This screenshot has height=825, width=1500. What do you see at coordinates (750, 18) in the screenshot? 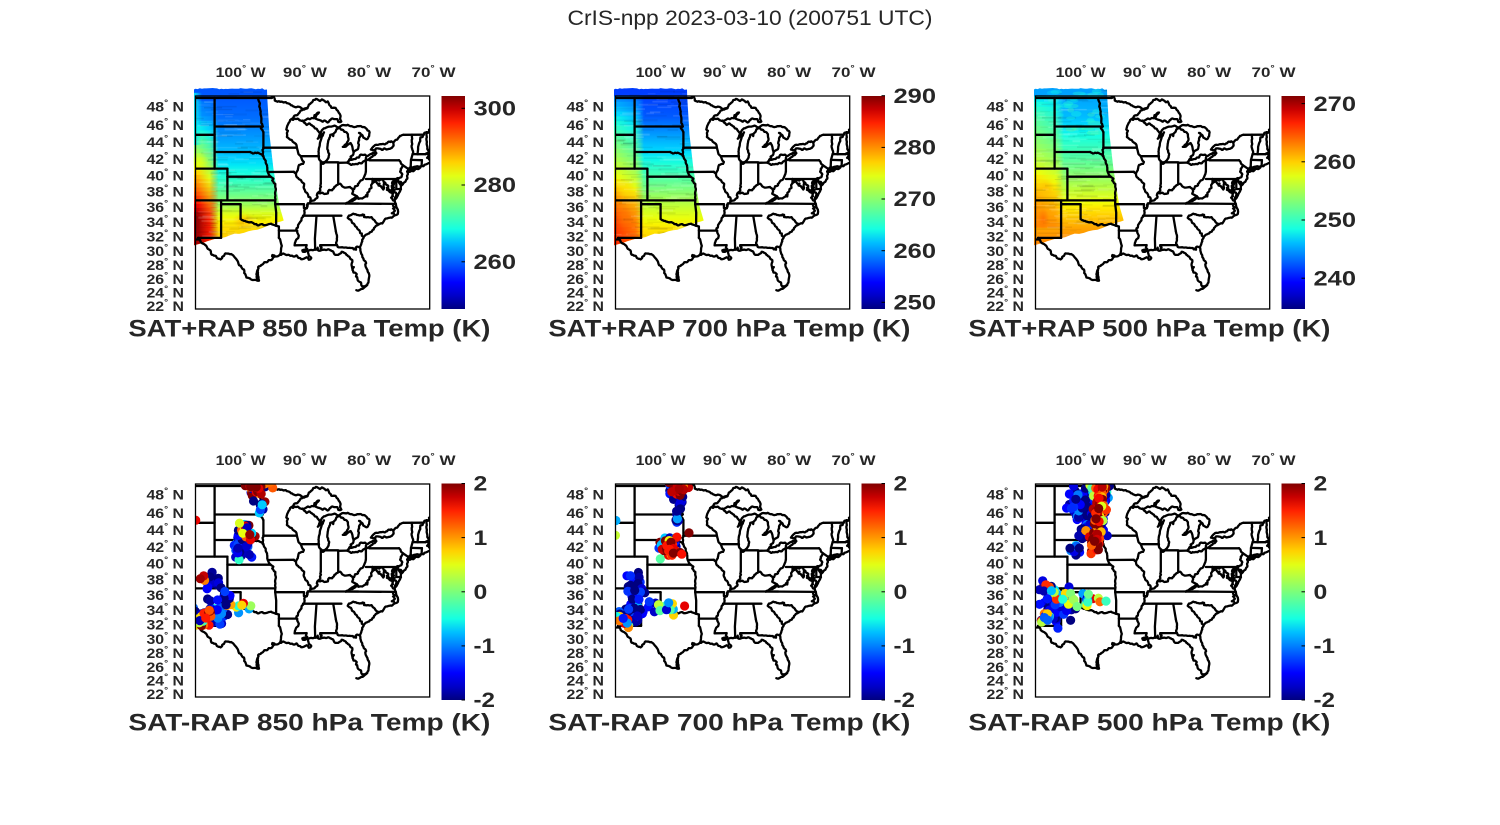
I see `svg-text:CrIS-npp 2023-03-10 (200751 UT: CrIS-npp 2023-03-10 (200751 UTC)` at bounding box center [750, 18].